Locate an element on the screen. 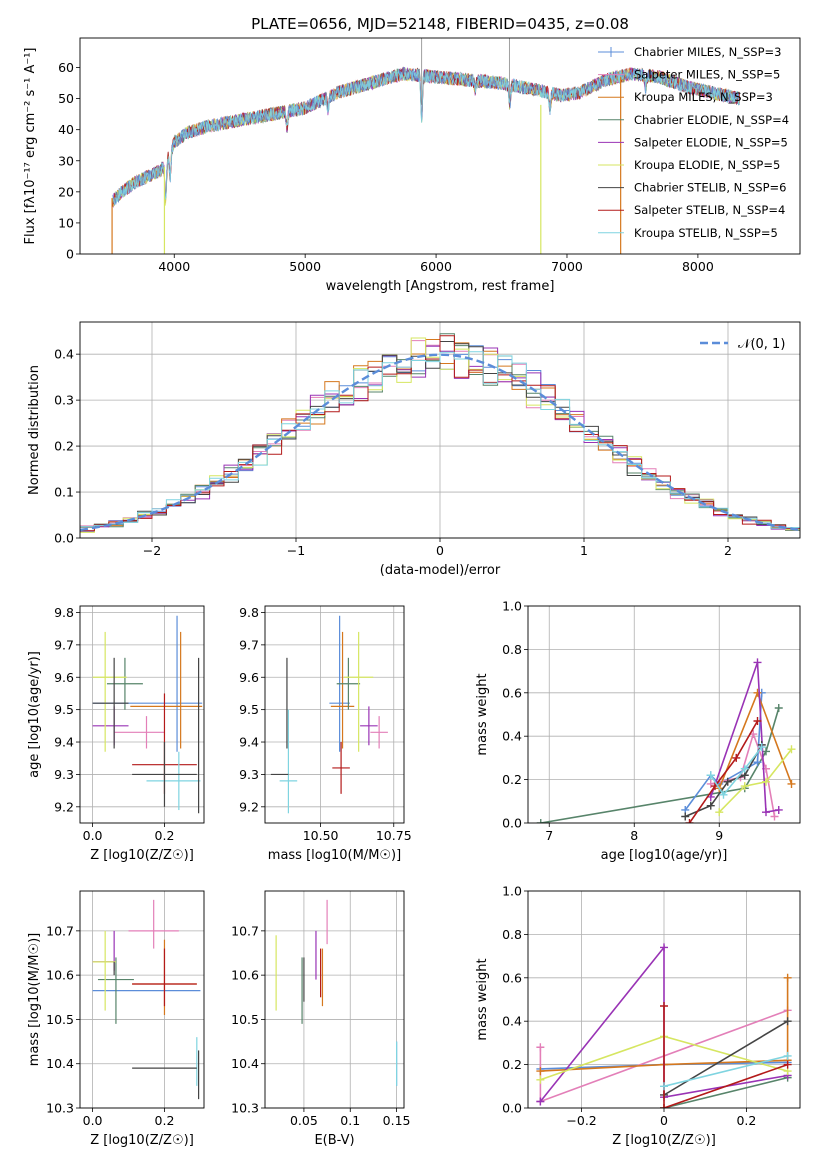 The image size is (819, 1170). y-axis-label: Normed distribution is located at coordinates (34, 430).